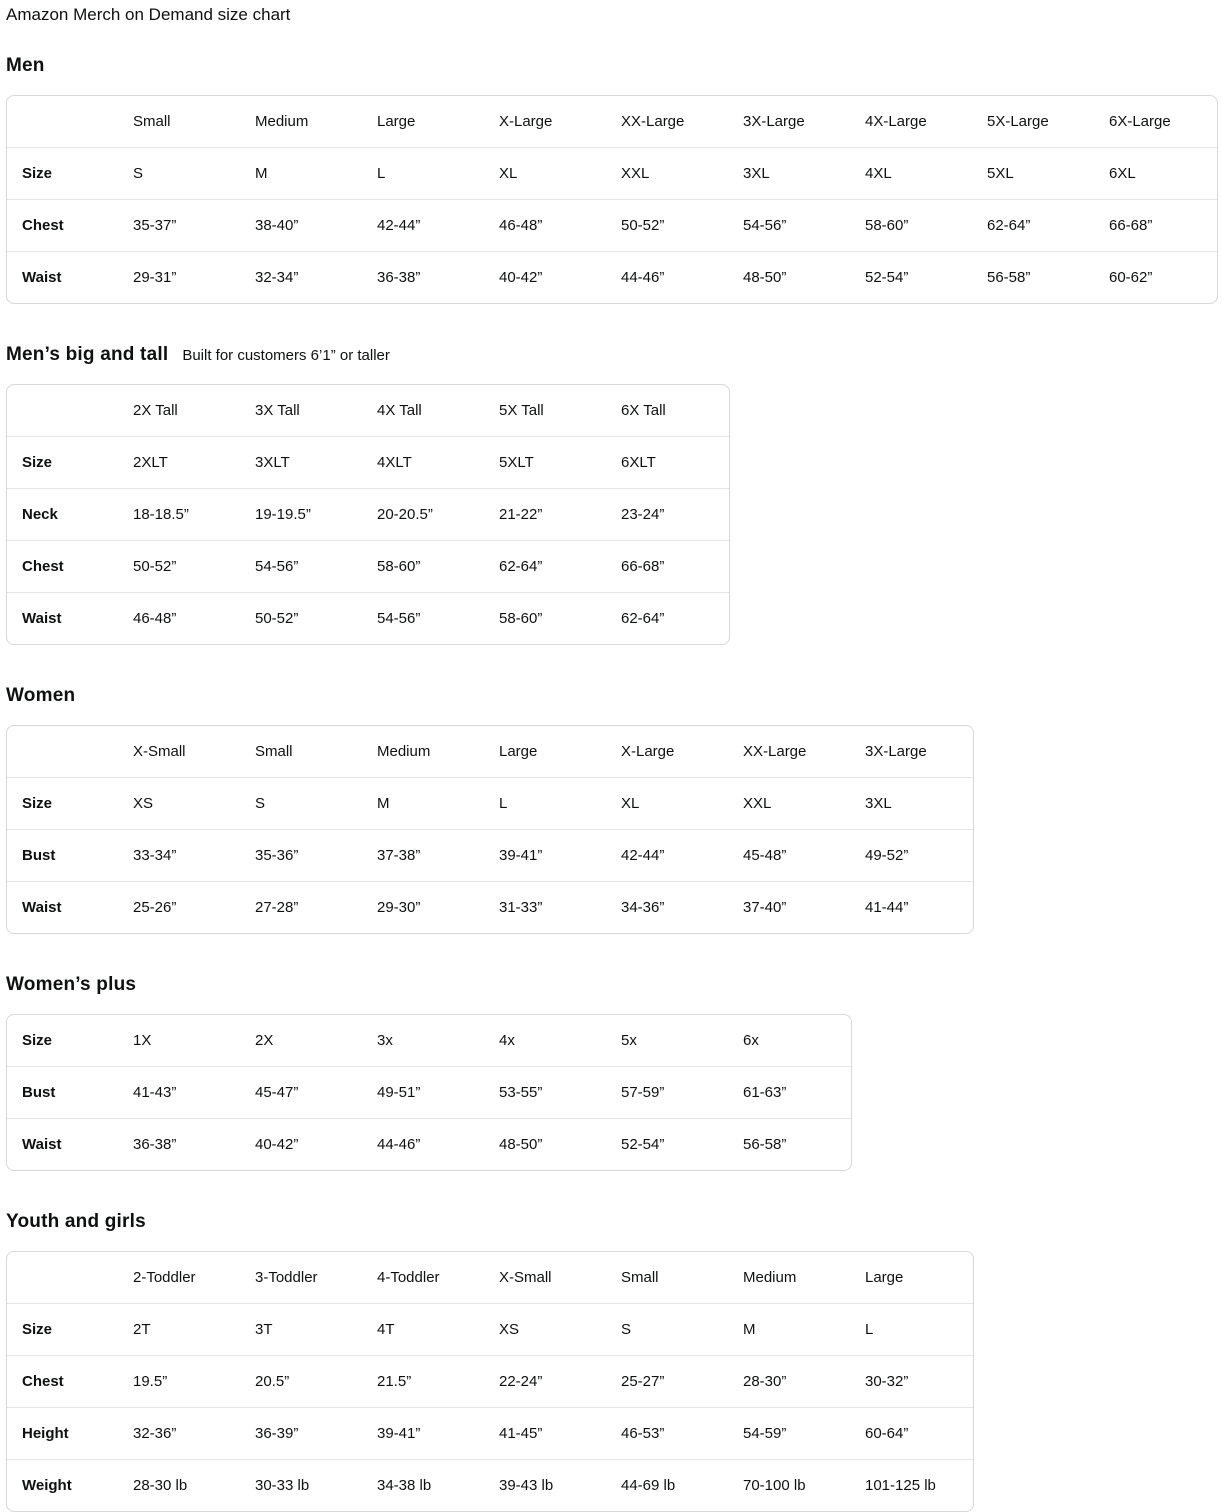  I want to click on value-cell: 39-41”, so click(546, 856).